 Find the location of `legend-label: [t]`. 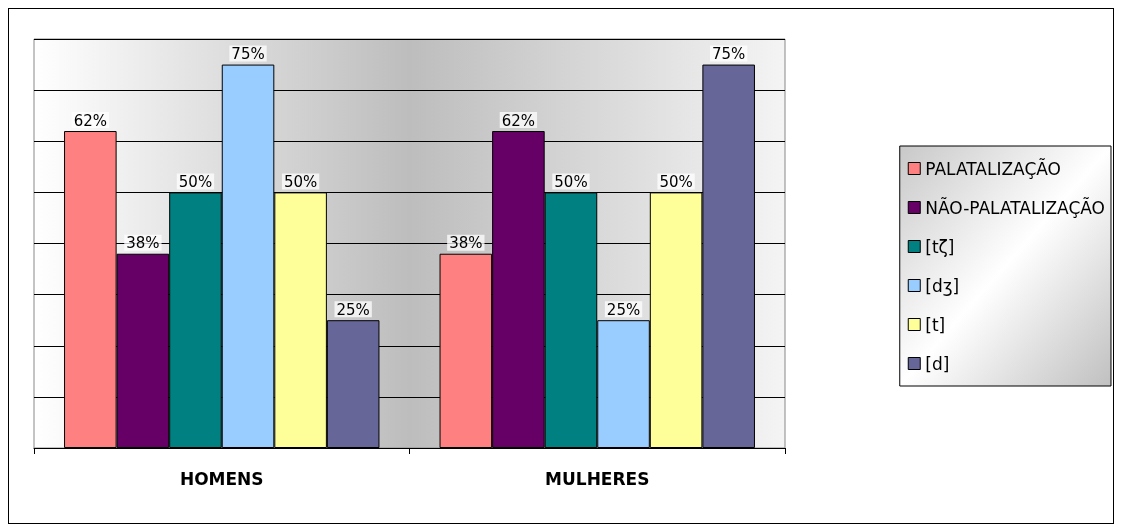

legend-label: [t] is located at coordinates (935, 324).